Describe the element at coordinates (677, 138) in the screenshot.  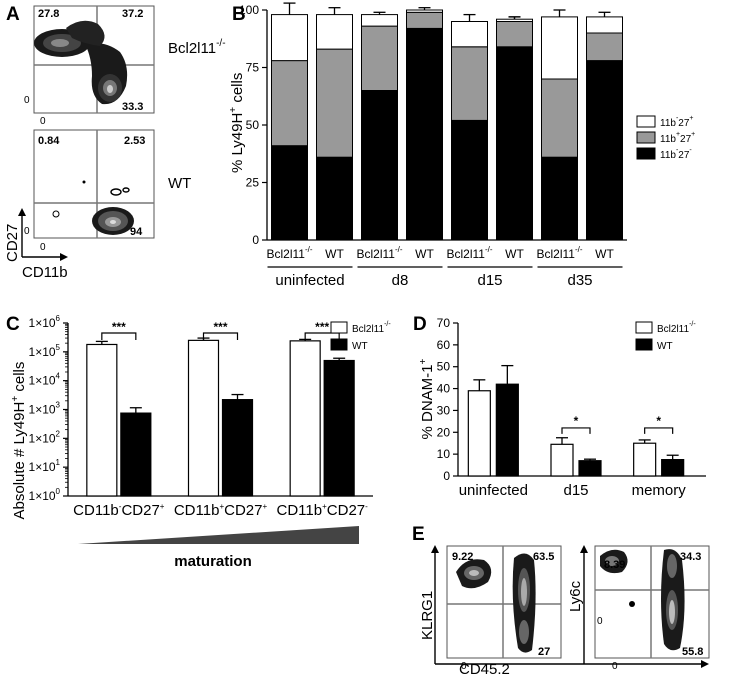
I see `legend-label: 11b+27+` at that location.